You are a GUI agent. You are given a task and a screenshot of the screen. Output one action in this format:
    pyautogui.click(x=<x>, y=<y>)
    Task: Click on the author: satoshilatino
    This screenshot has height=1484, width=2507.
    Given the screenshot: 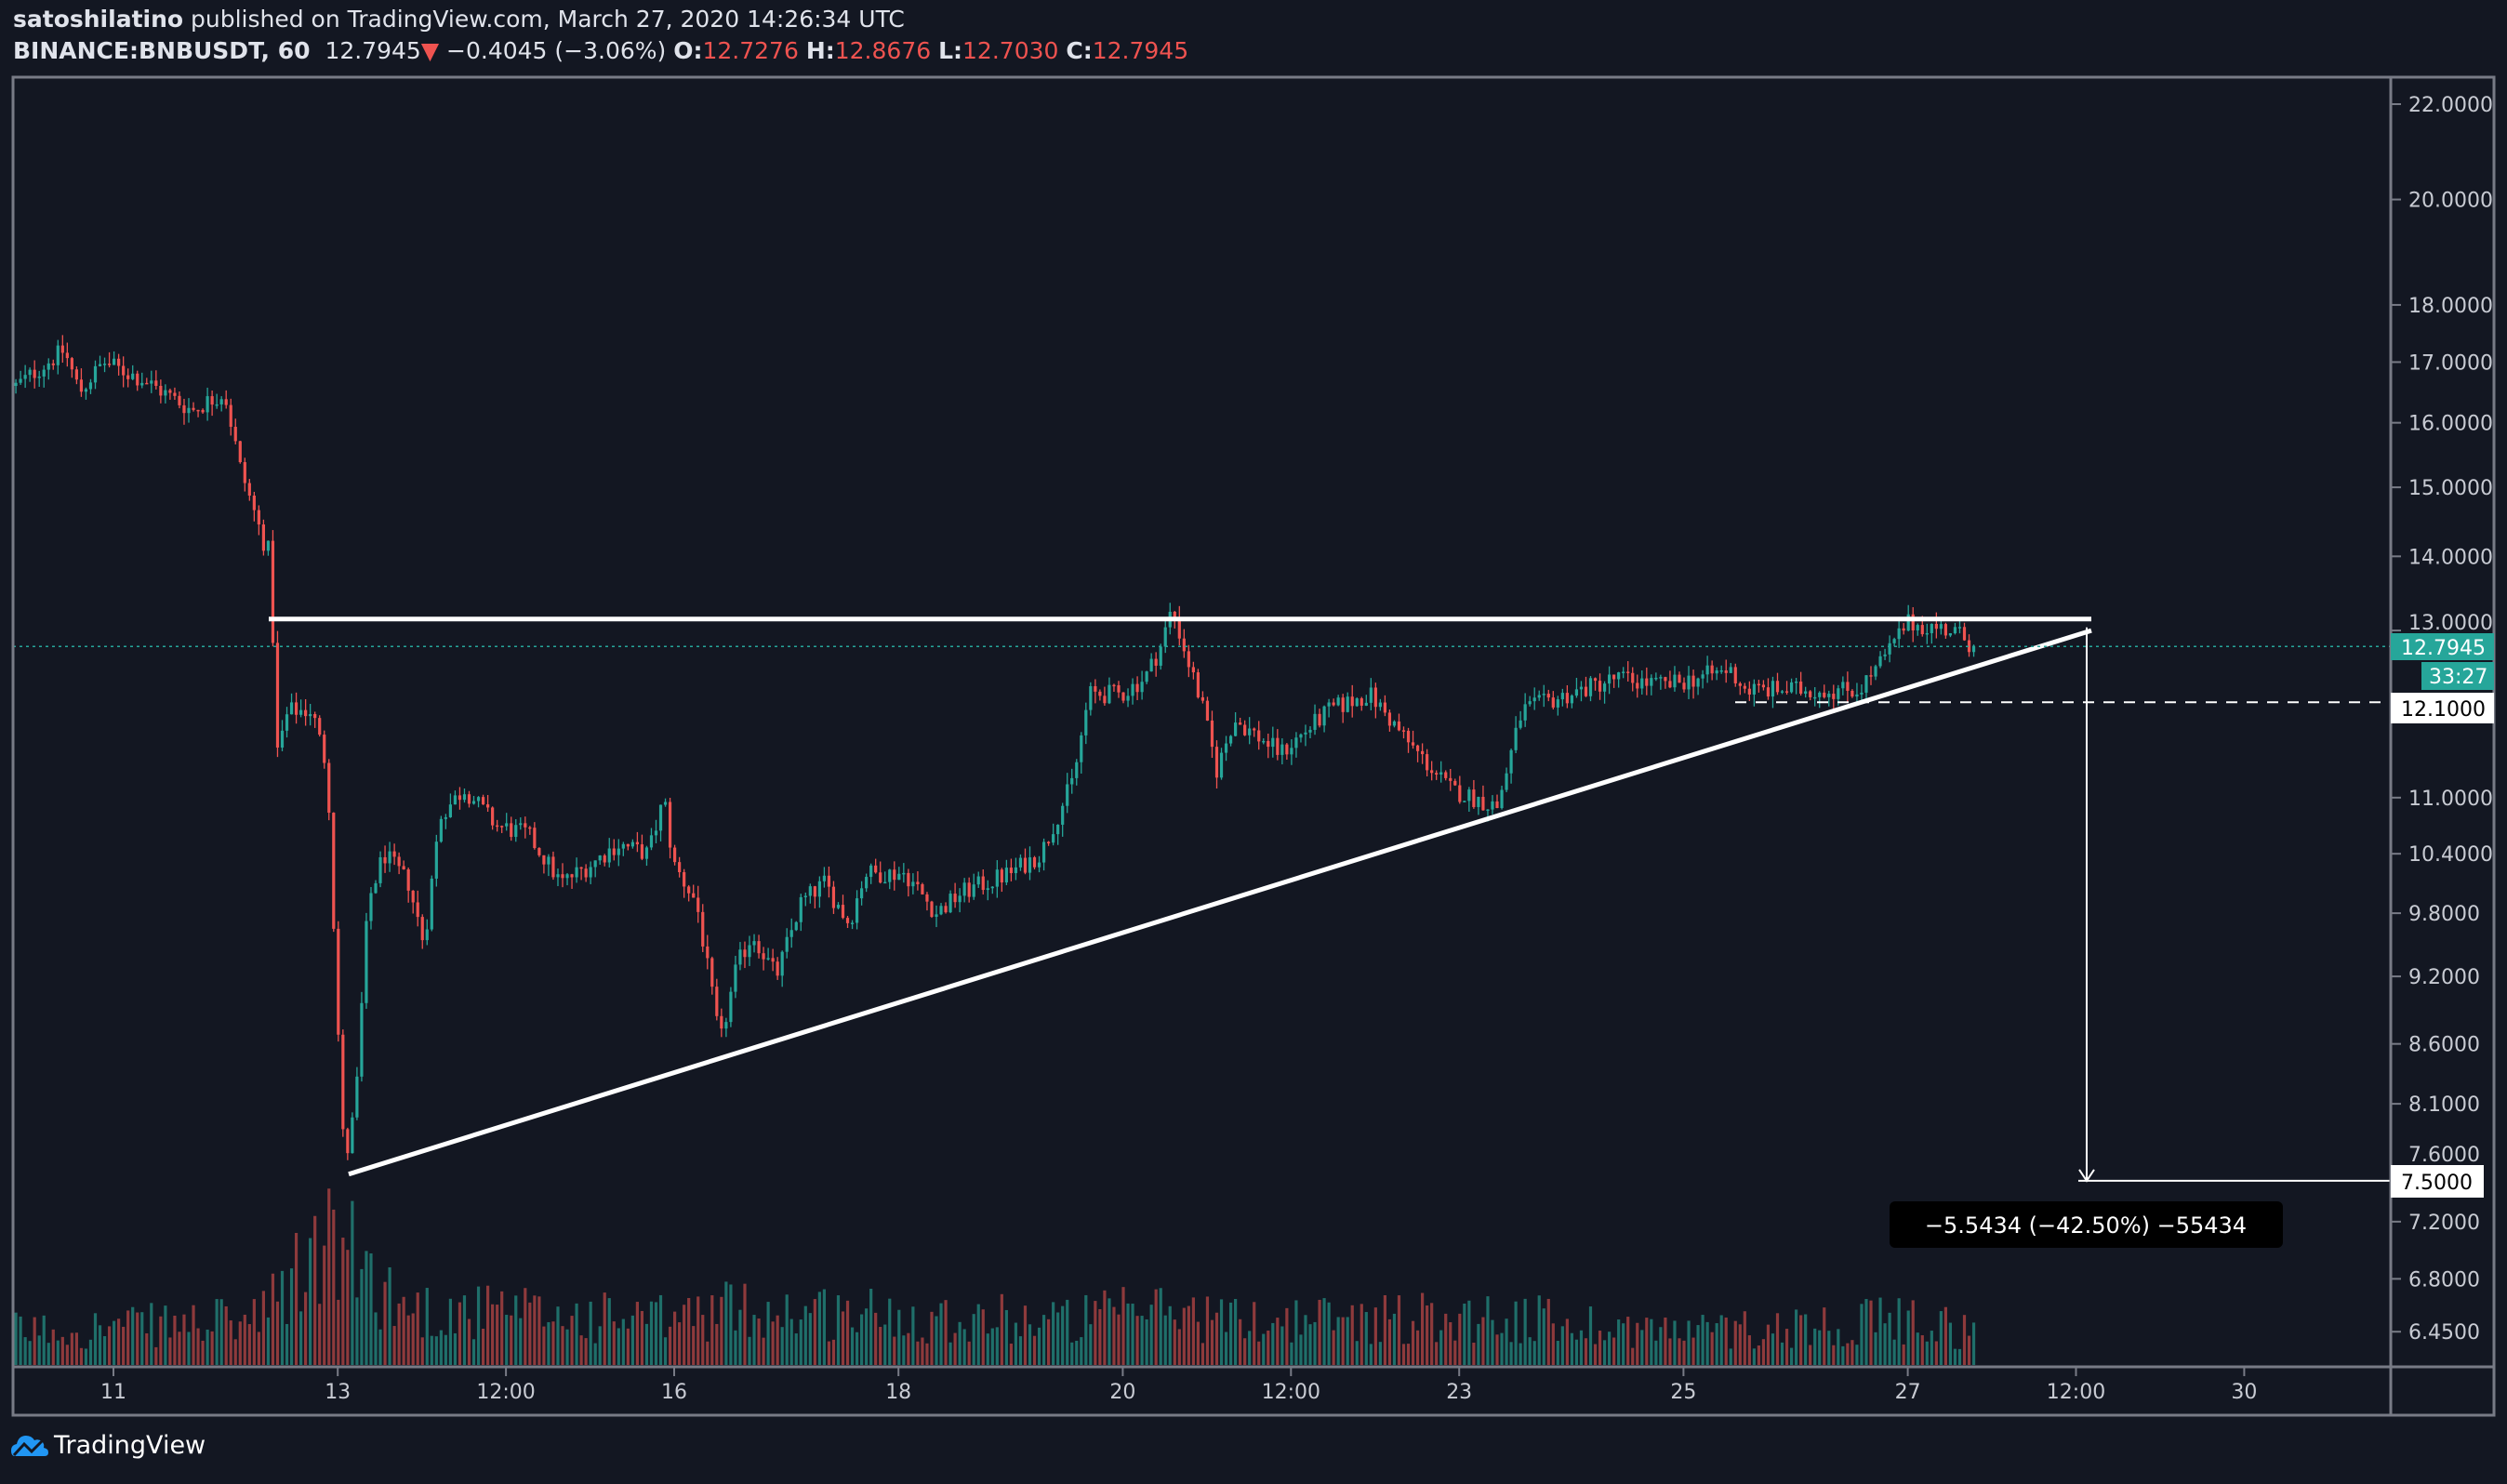 What is the action you would take?
    pyautogui.click(x=98, y=19)
    